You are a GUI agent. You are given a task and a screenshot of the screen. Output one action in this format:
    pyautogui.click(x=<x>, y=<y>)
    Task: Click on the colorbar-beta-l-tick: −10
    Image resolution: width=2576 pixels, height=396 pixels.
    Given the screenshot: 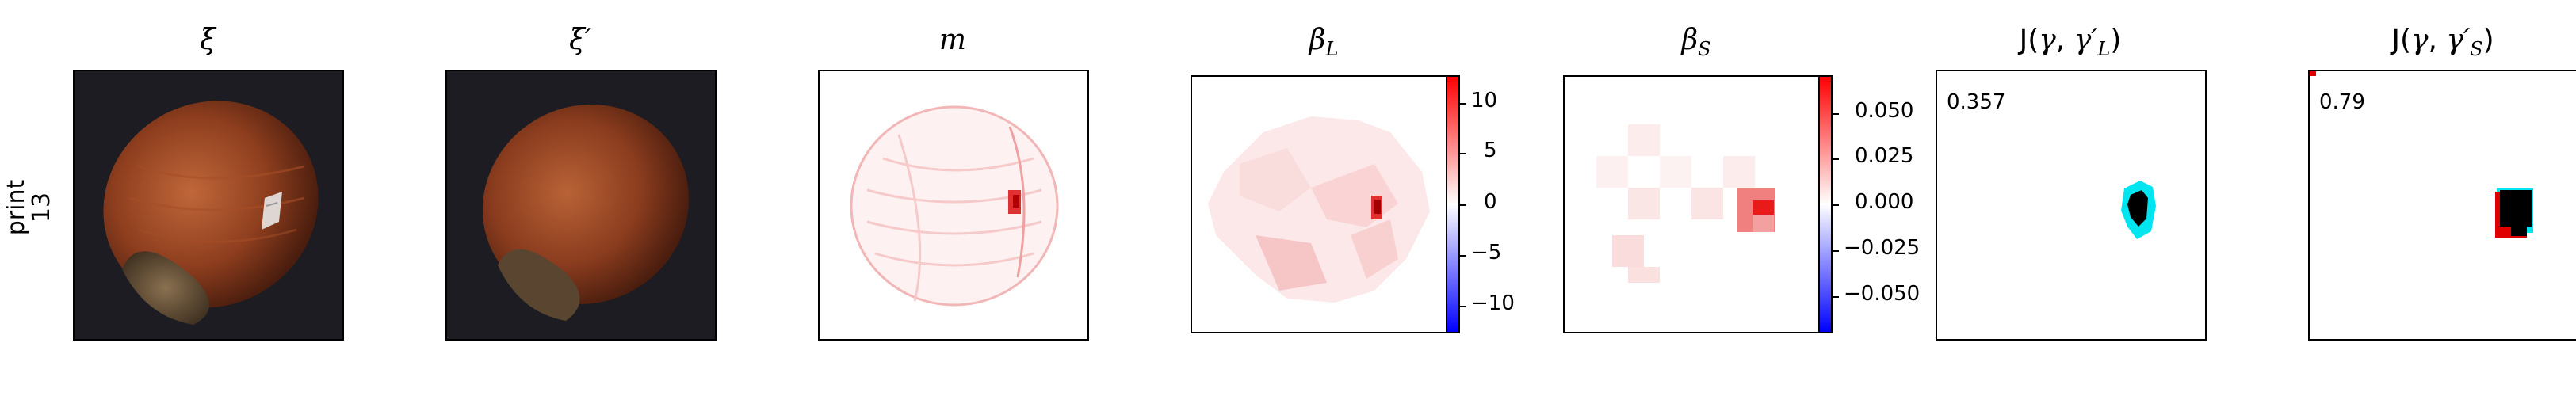 What is the action you would take?
    pyautogui.click(x=1493, y=303)
    